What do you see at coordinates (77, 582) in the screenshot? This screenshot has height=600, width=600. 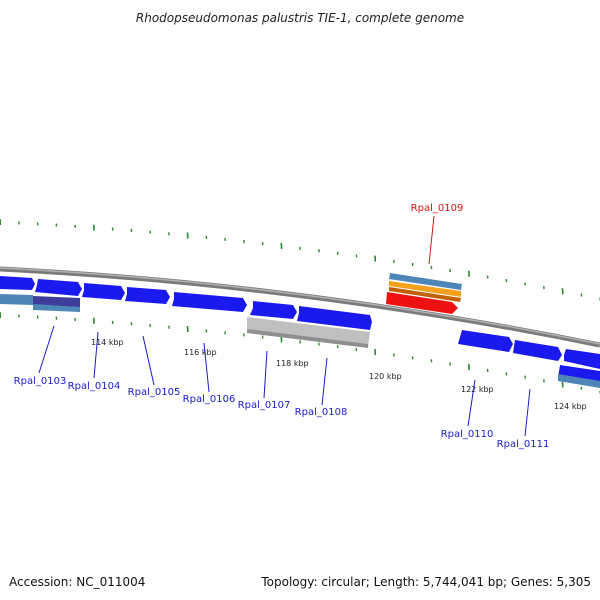 I see `accession-text: Accession: NC_011004` at bounding box center [77, 582].